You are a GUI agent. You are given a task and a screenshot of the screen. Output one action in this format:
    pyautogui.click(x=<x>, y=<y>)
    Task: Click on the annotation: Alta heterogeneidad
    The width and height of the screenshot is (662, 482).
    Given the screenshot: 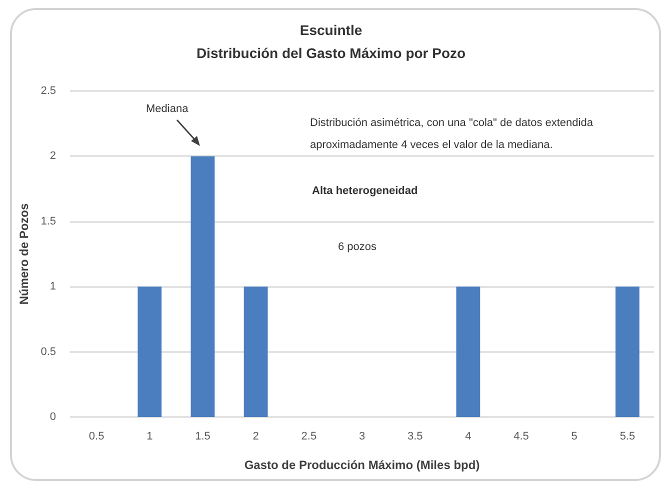 What is the action you would take?
    pyautogui.click(x=365, y=191)
    